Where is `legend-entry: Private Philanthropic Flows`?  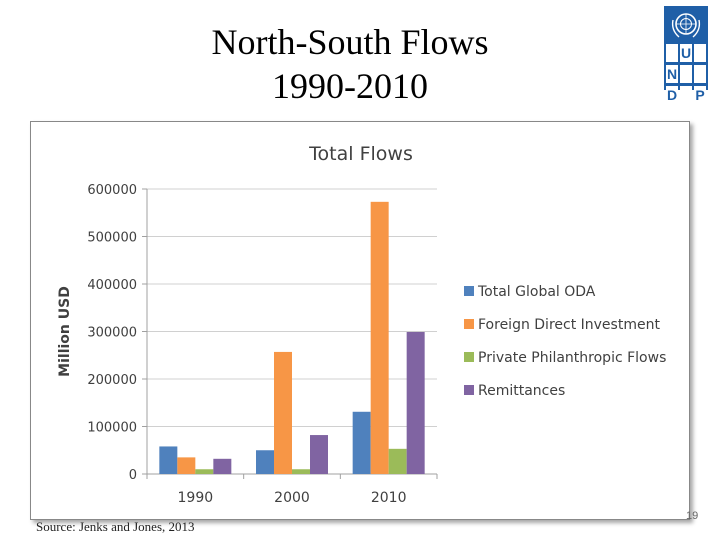
legend-entry: Private Philanthropic Flows is located at coordinates (572, 358).